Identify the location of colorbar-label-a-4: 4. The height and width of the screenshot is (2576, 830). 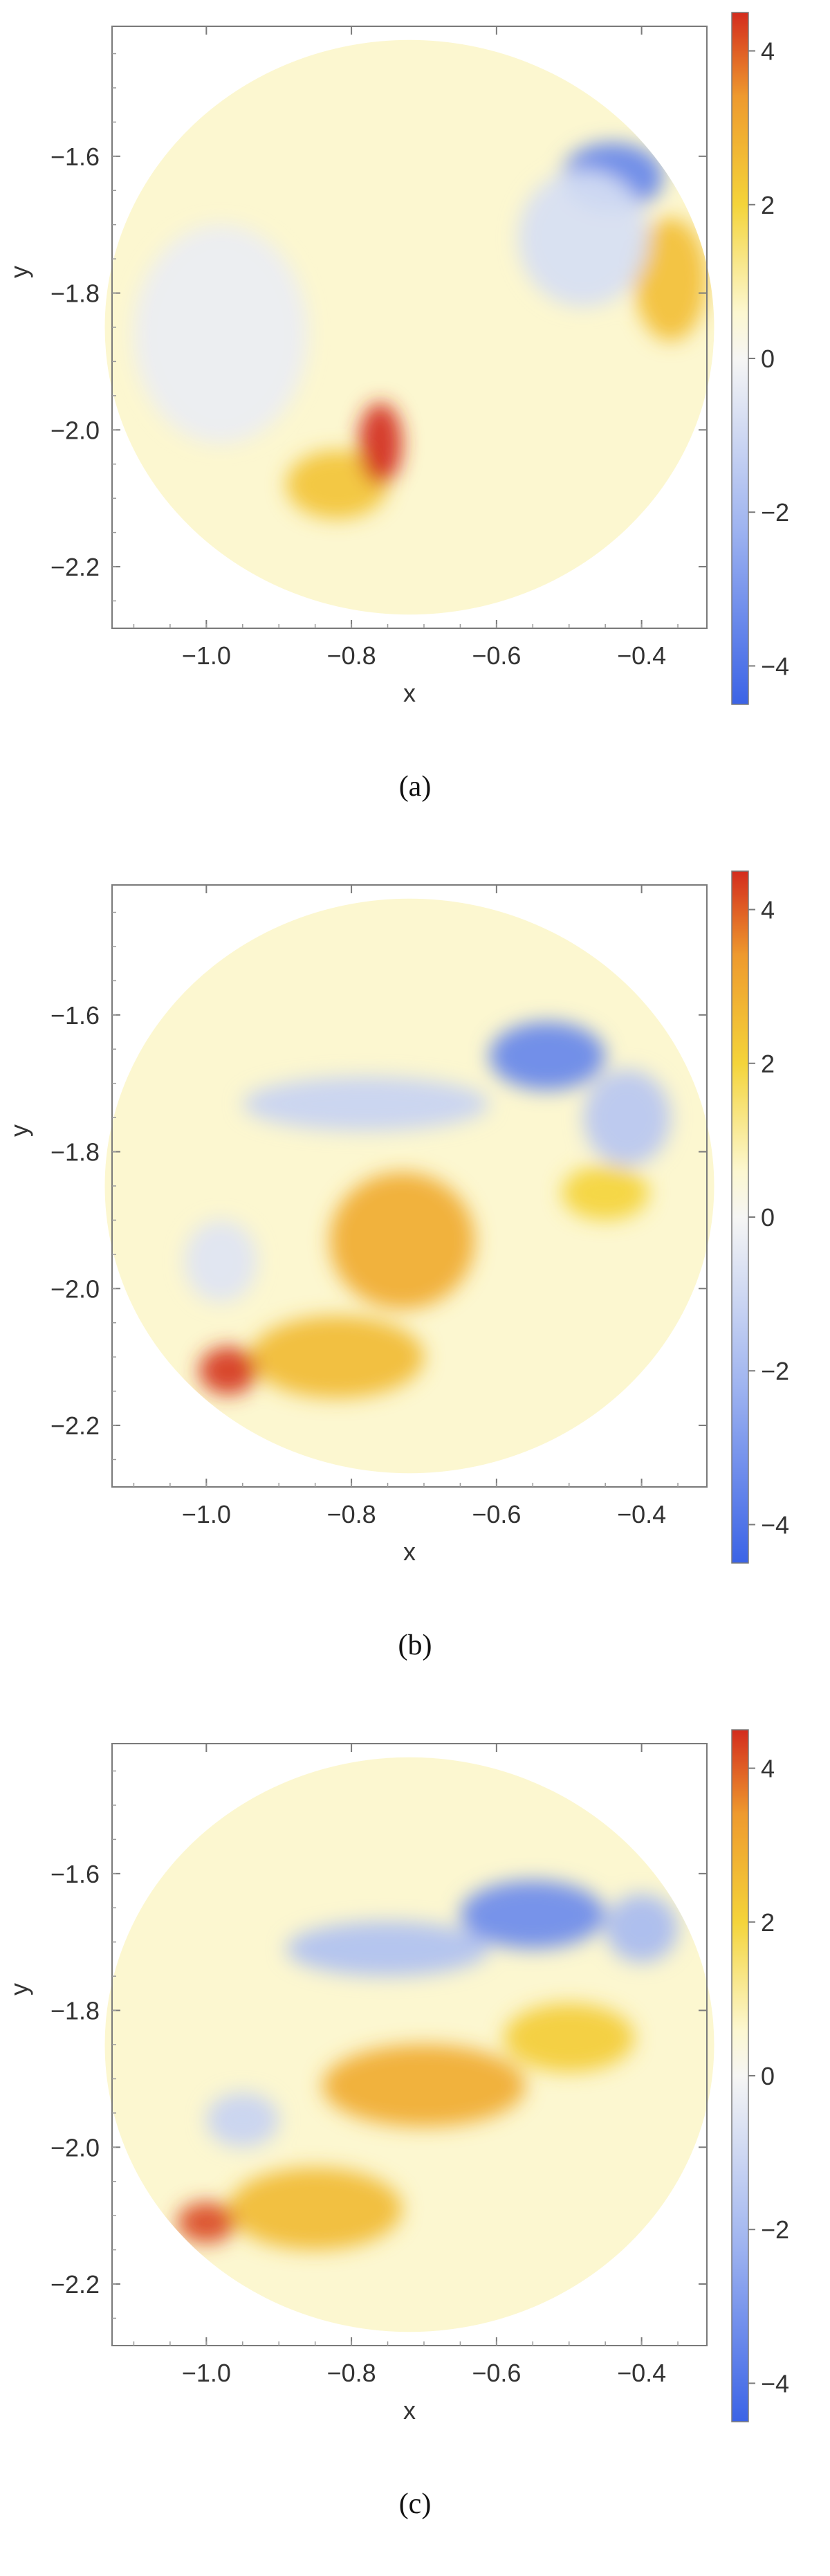
(768, 52).